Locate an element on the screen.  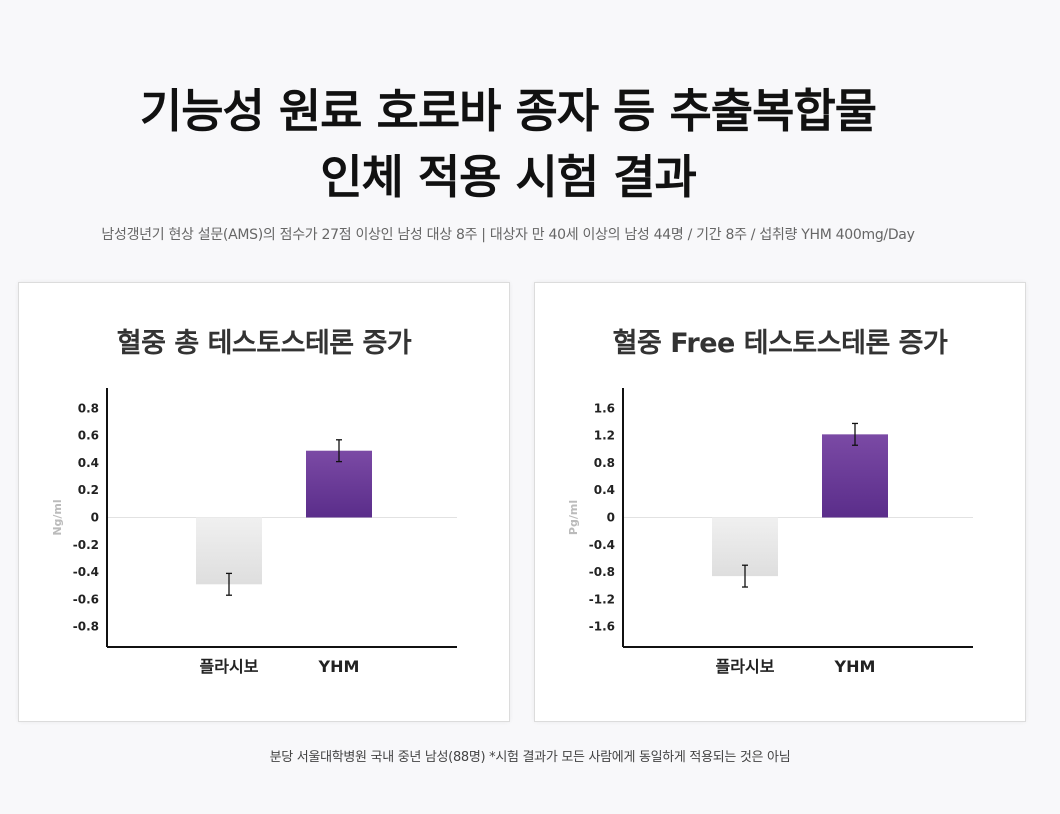
headline-line-2: 인체 적용 시험 결과 is located at coordinates (508, 177).